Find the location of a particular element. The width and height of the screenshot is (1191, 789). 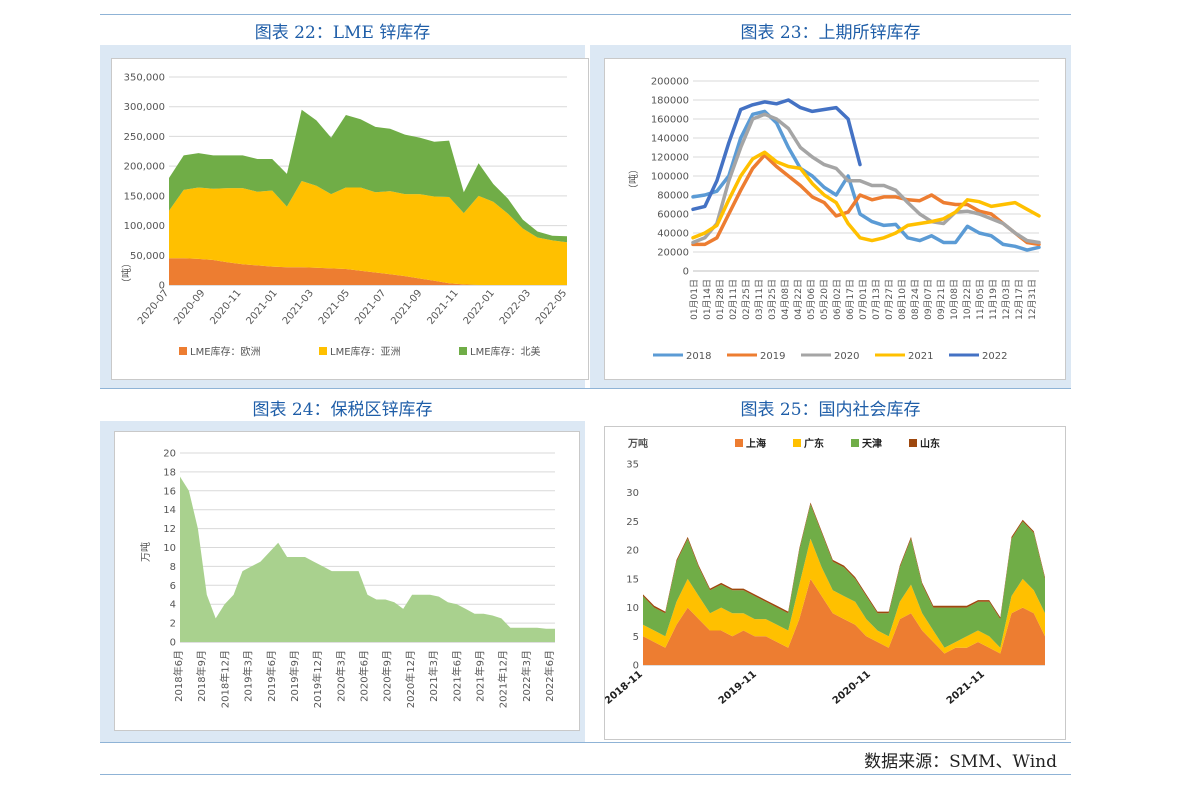

x-tick-label: 03月25日 is located at coordinates (772, 299).